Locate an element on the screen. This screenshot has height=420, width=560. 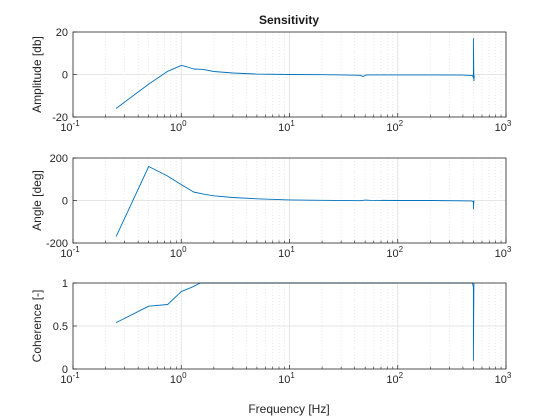
y-axis-label: Coherence [-] is located at coordinates (37, 326).